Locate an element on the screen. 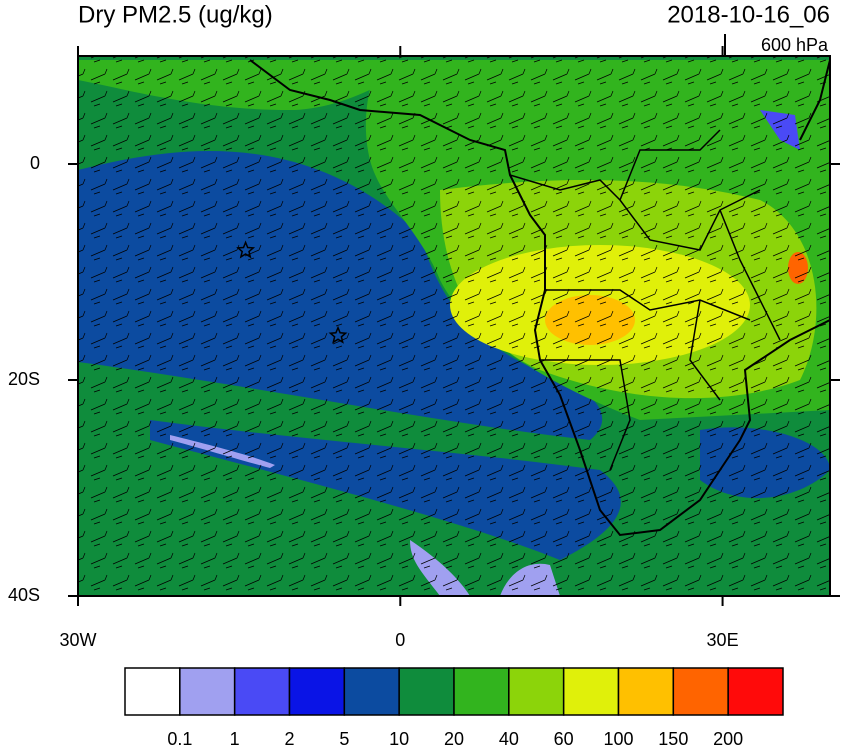 Image resolution: width=850 pixels, height=750 pixels. colorbar-label: 5 is located at coordinates (344, 739).